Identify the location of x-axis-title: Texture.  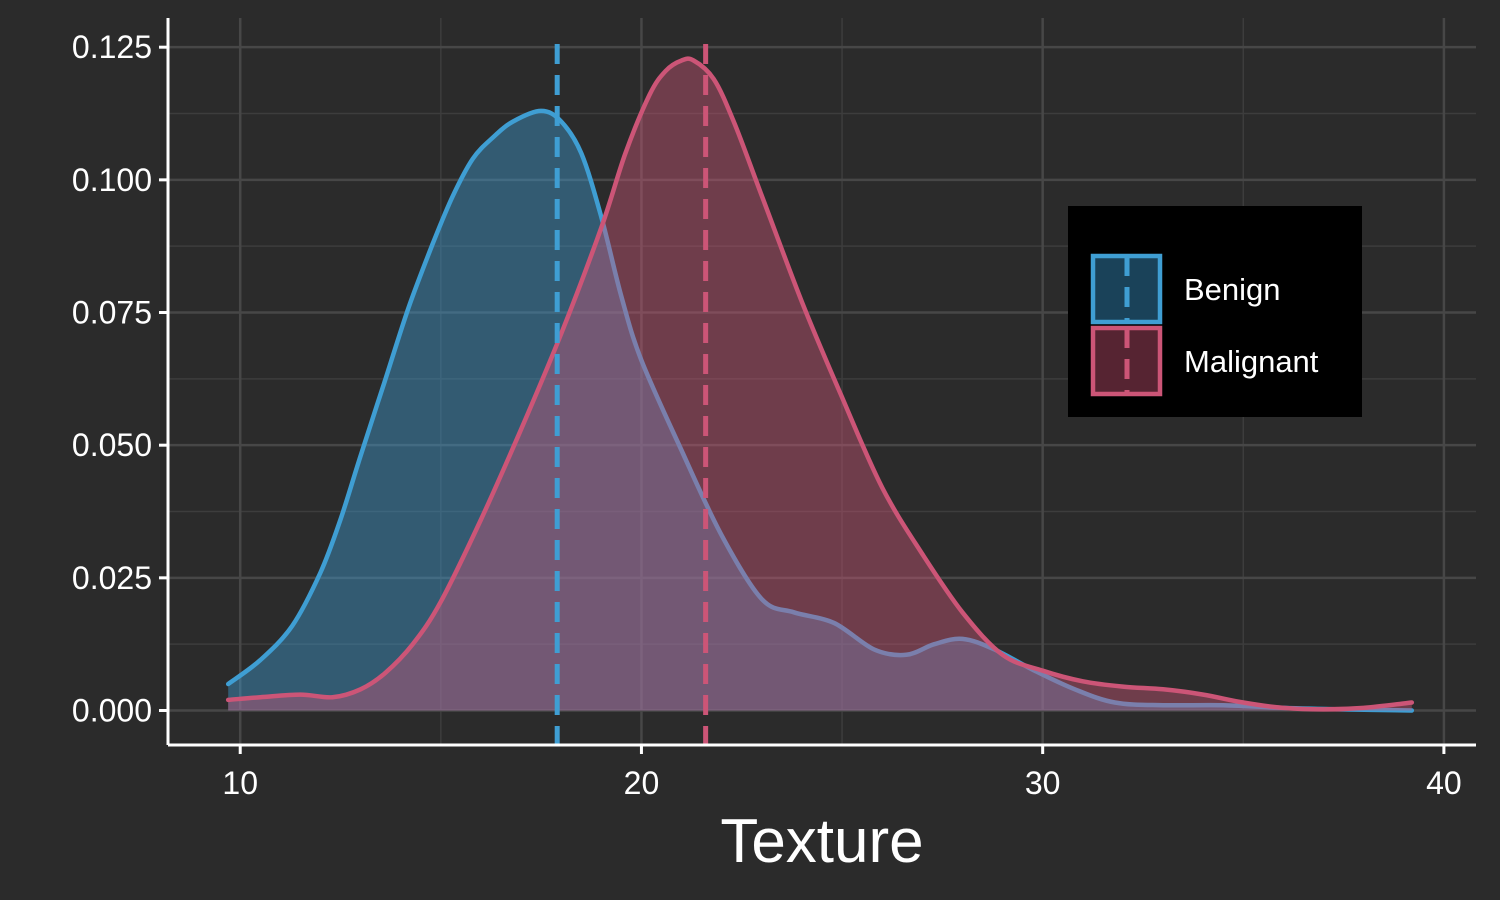
(821, 841).